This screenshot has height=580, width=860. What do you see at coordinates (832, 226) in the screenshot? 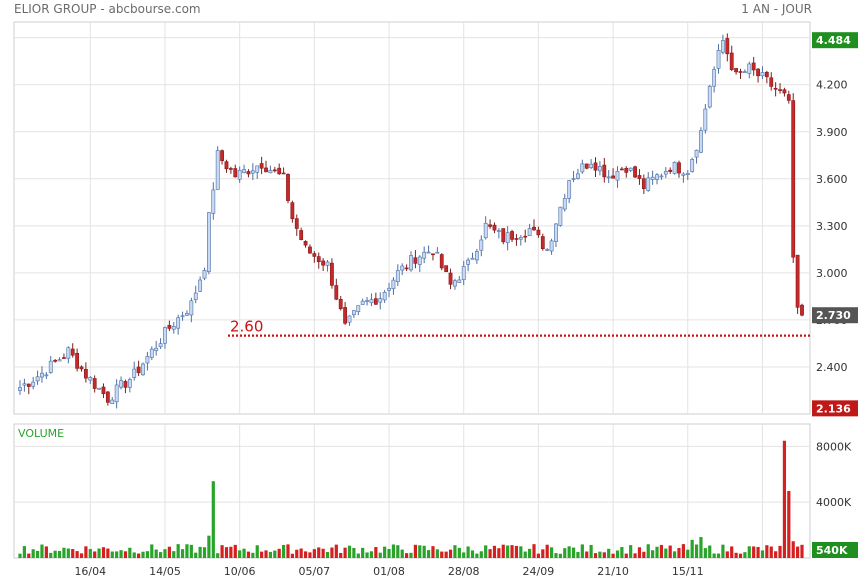
I see `y-tick-label: 3.300` at bounding box center [832, 226].